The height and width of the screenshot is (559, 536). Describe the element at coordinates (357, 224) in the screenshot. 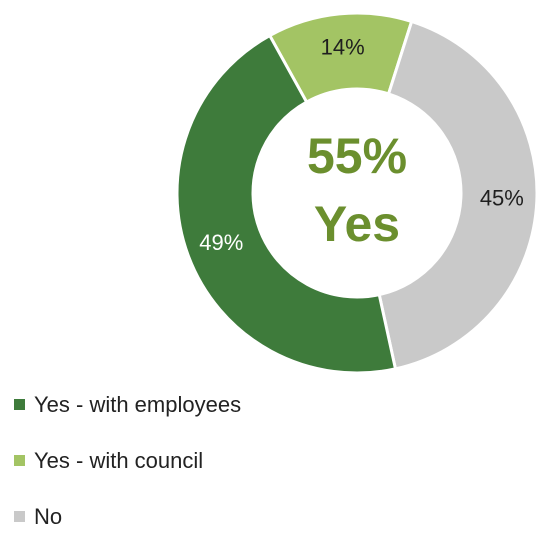

I see `center-yes-label: Yes` at that location.